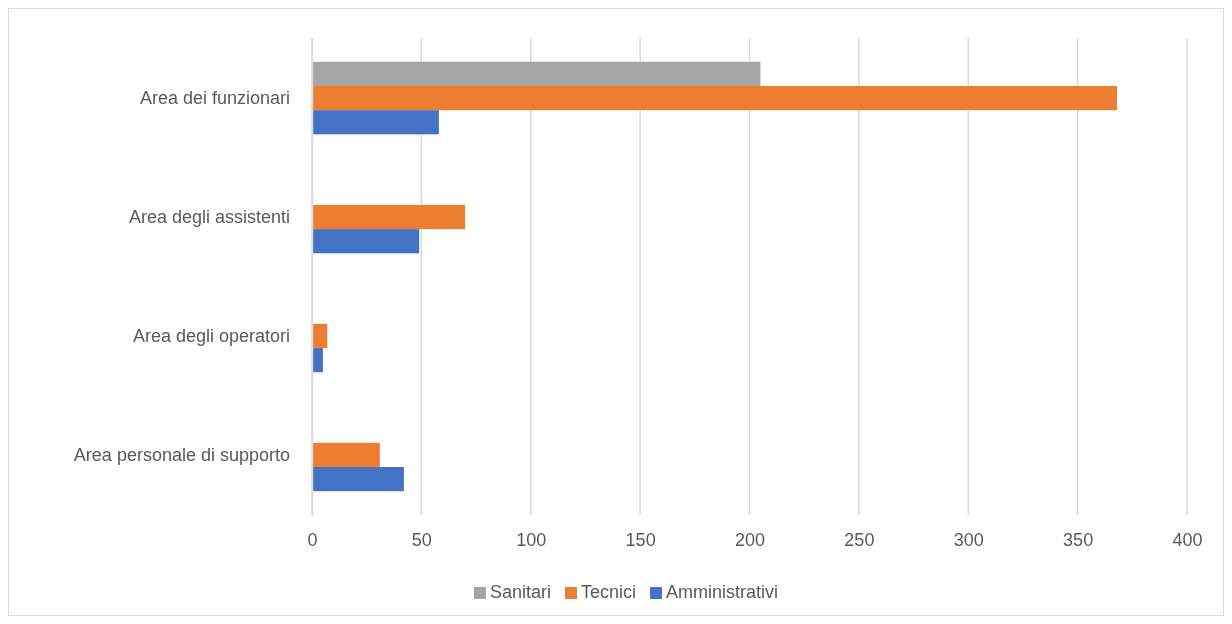 This screenshot has width=1232, height=624. What do you see at coordinates (531, 539) in the screenshot?
I see `x-tick-label: 100` at bounding box center [531, 539].